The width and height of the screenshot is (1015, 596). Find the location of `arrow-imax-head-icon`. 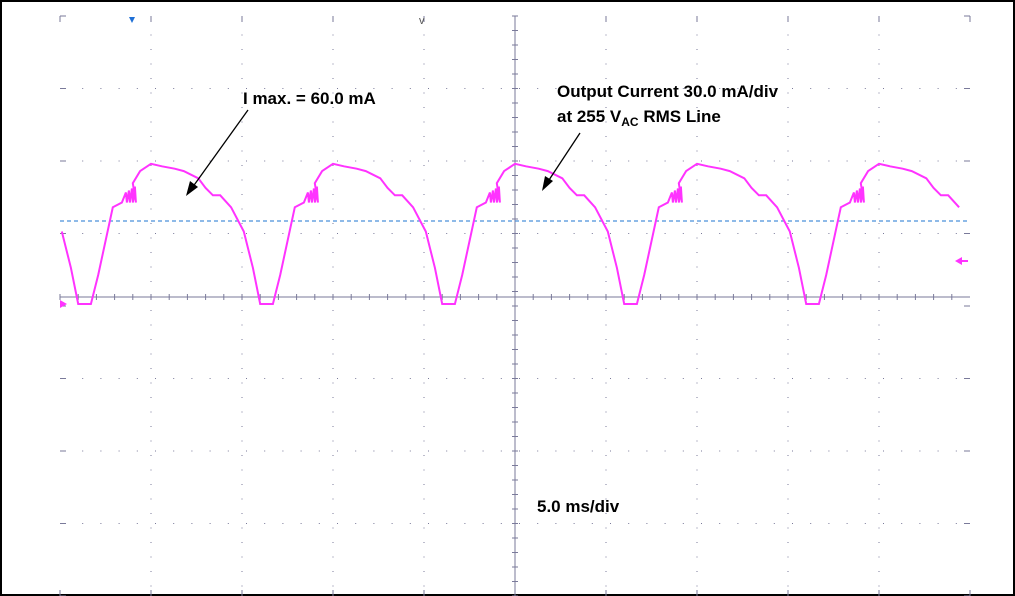

arrow-imax-head-icon is located at coordinates (192, 188).